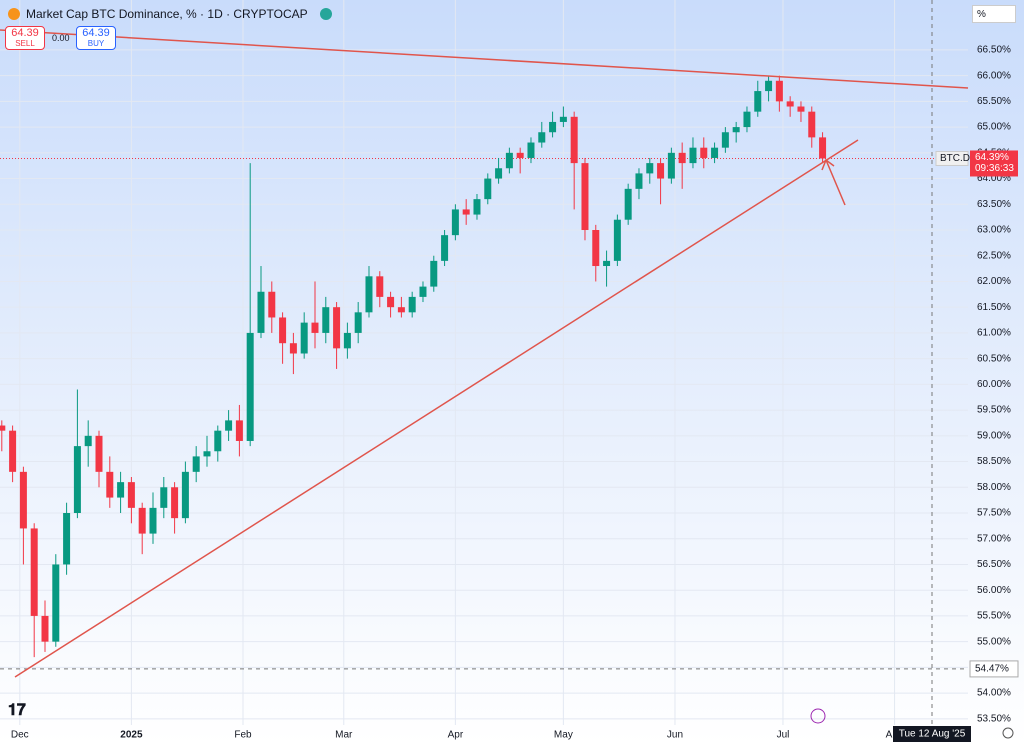  I want to click on y-tick-label: 59.00%, so click(994, 435).